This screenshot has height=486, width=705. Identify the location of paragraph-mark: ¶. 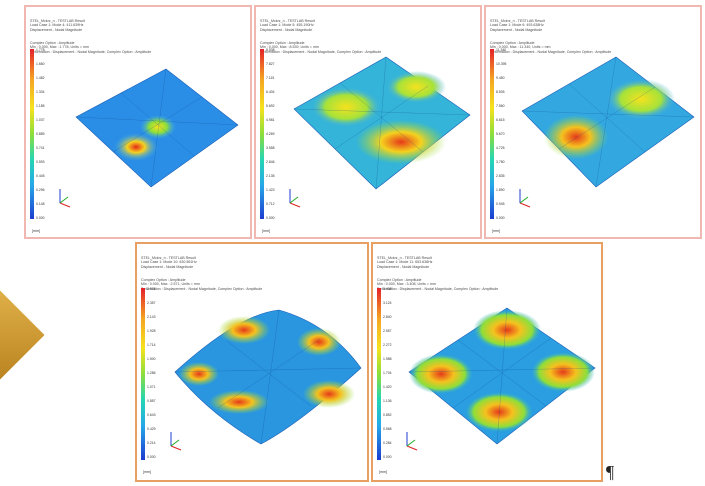
(610, 472).